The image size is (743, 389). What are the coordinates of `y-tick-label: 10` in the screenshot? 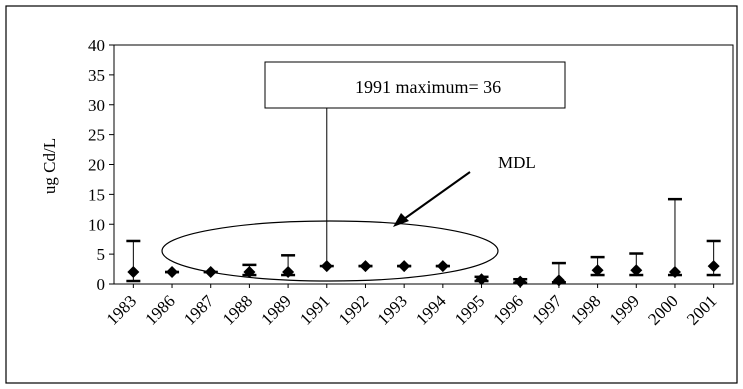 It's located at (96, 224).